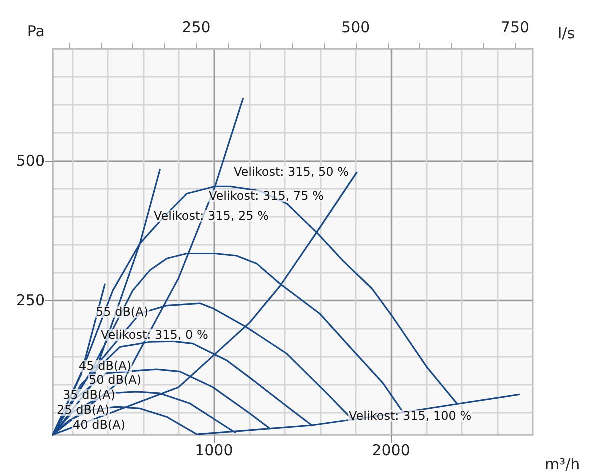  I want to click on annotation: Velikost: 315, 100 %, so click(410, 416).